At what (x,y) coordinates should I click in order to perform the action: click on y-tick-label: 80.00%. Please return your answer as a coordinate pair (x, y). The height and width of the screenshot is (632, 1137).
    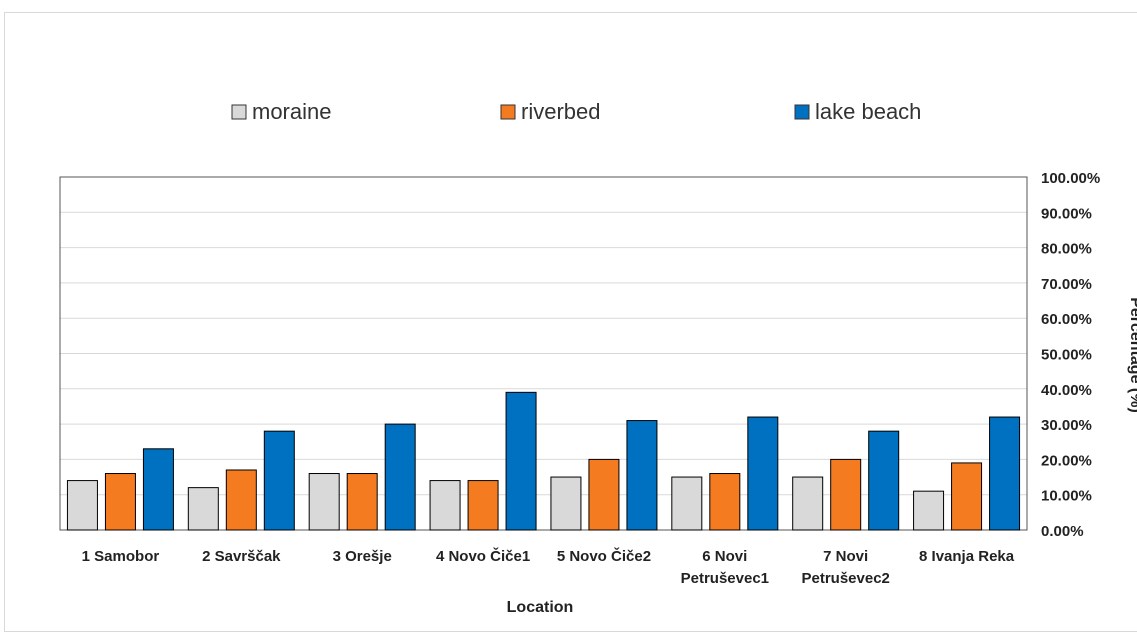
    Looking at the image, I should click on (1066, 249).